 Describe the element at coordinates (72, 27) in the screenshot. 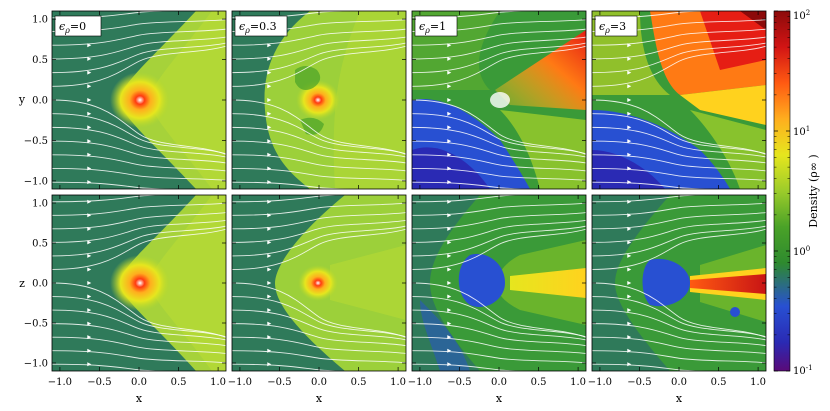

I see `svg-text: ϵρ=0` at that location.